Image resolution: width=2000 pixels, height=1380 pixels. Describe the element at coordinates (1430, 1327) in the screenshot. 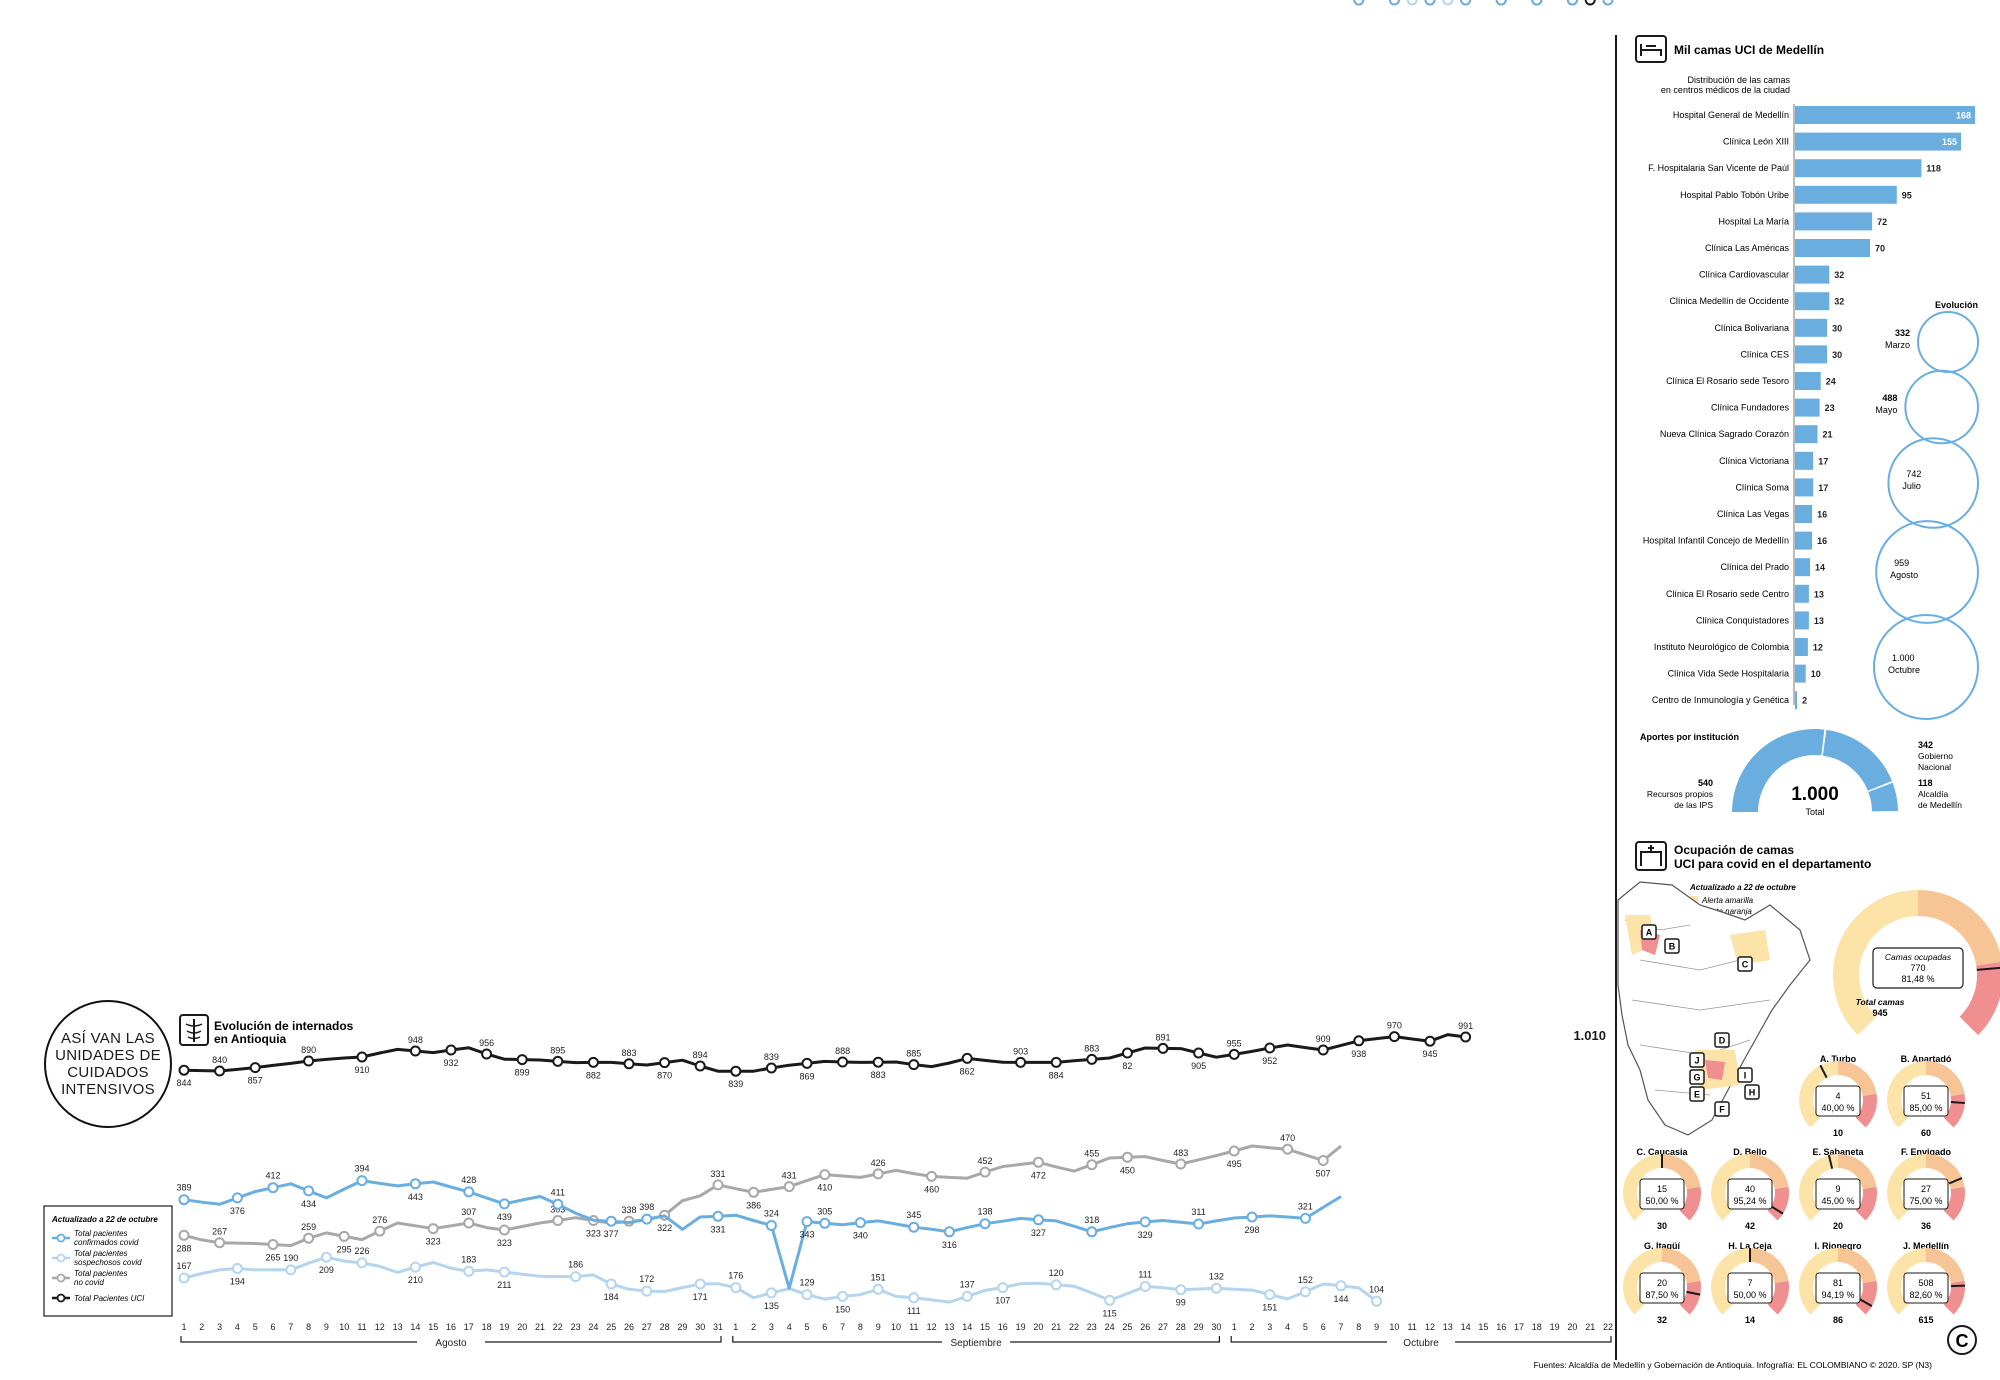

I see `x-tick-label: 12` at that location.